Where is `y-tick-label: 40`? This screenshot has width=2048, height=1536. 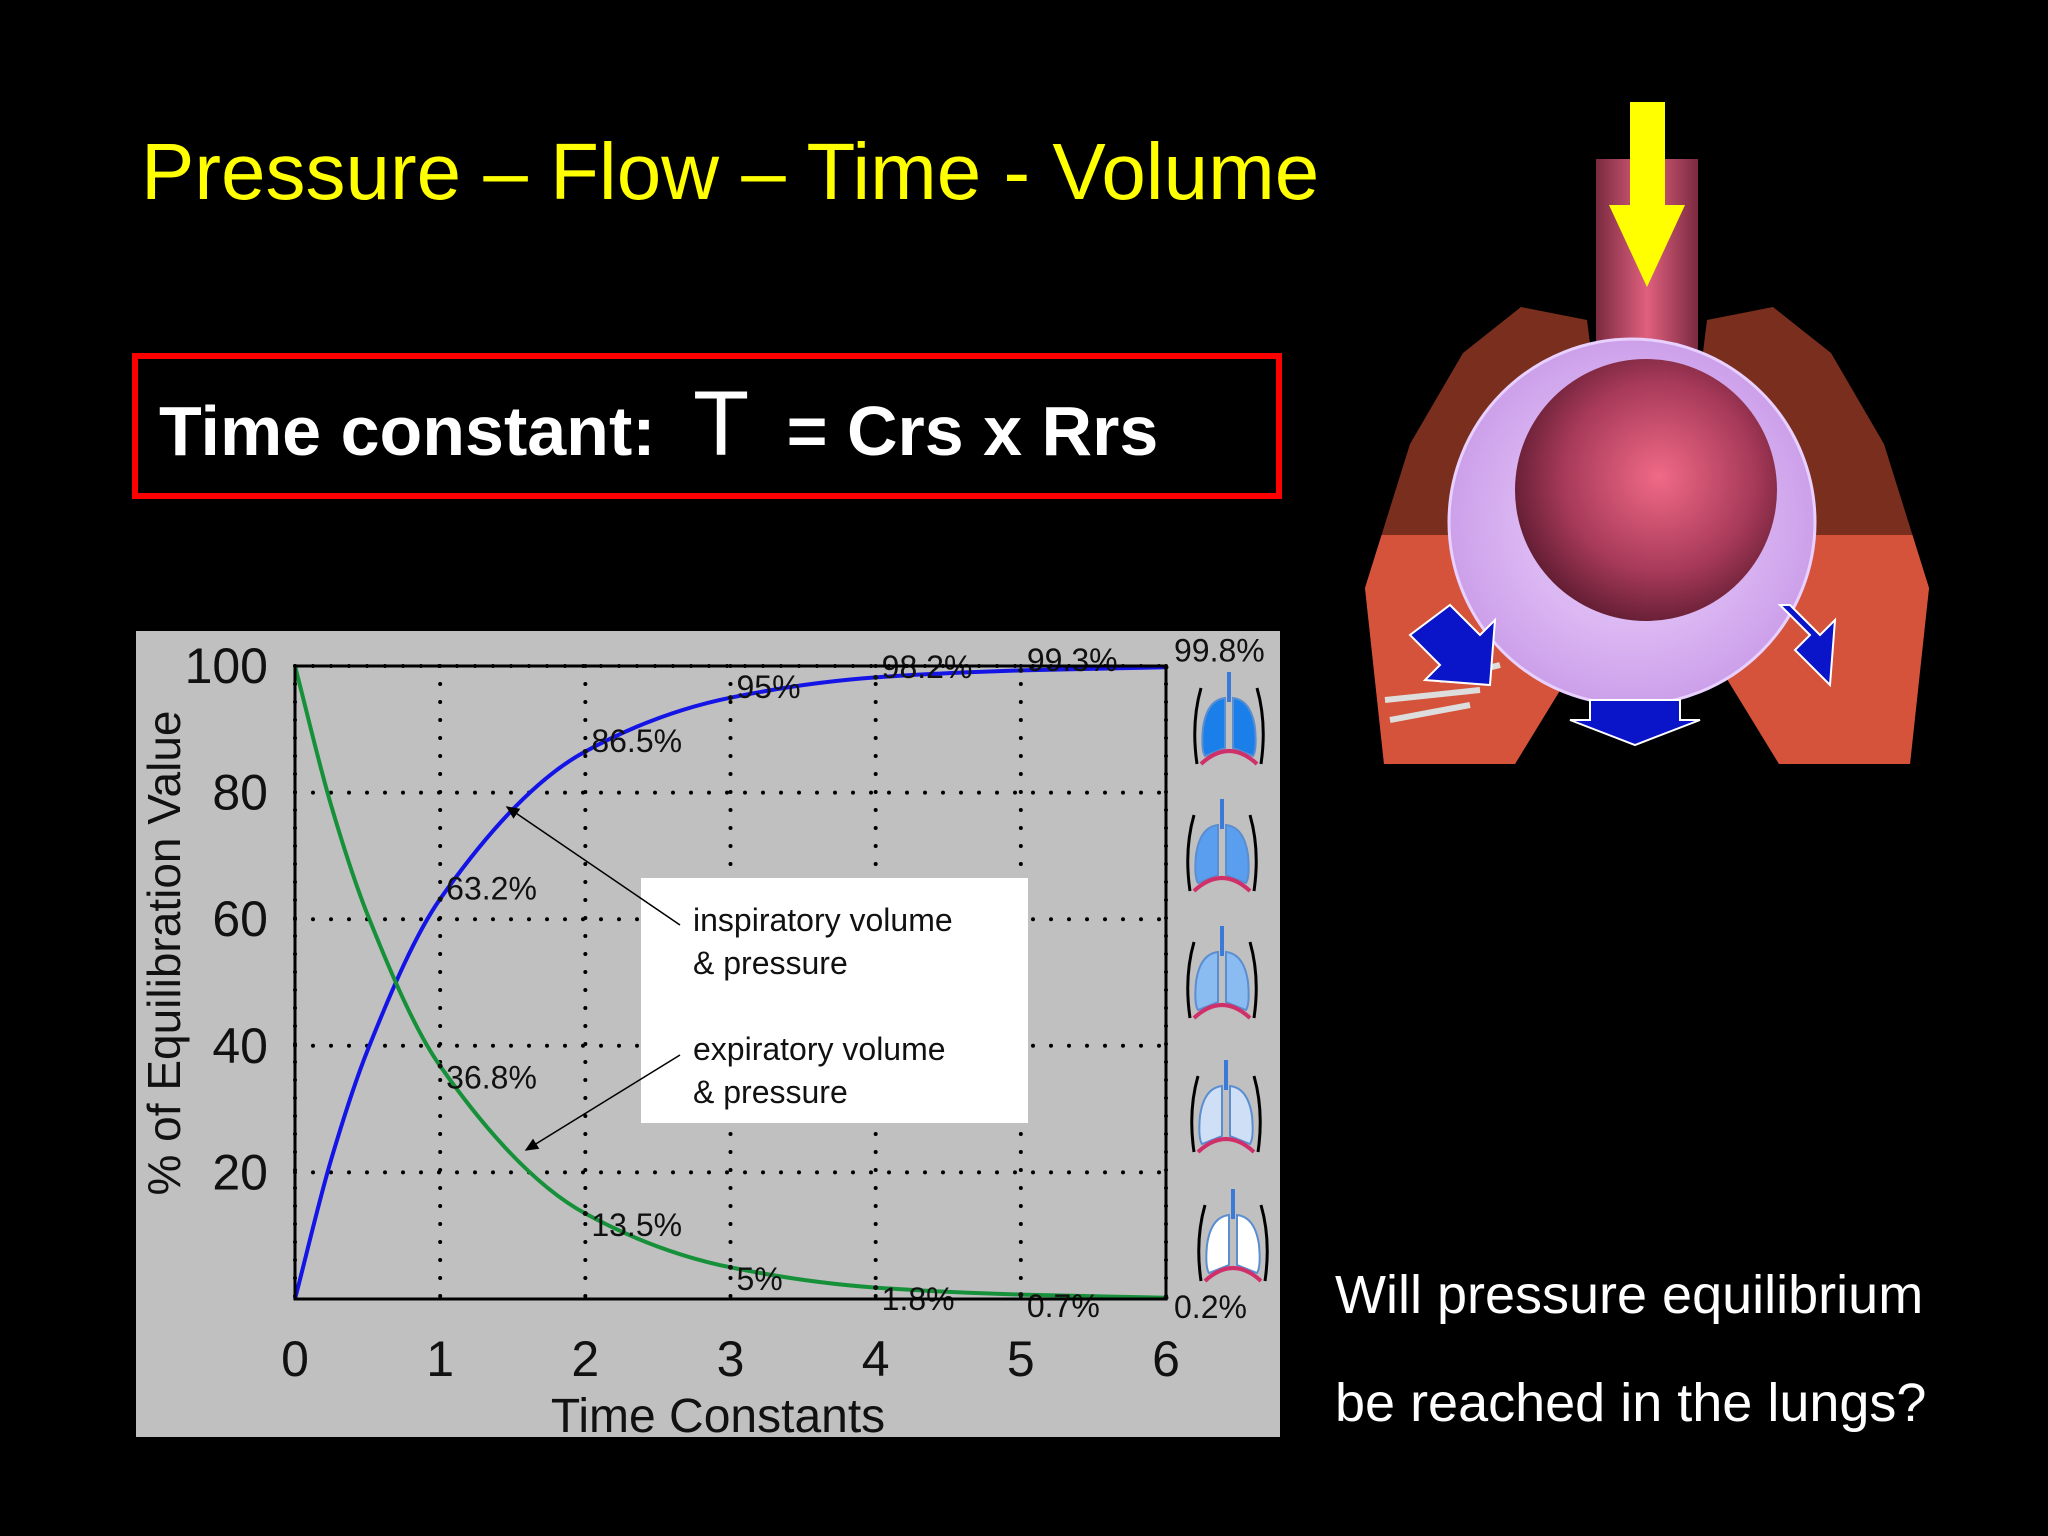
y-tick-label: 40 is located at coordinates (240, 1046).